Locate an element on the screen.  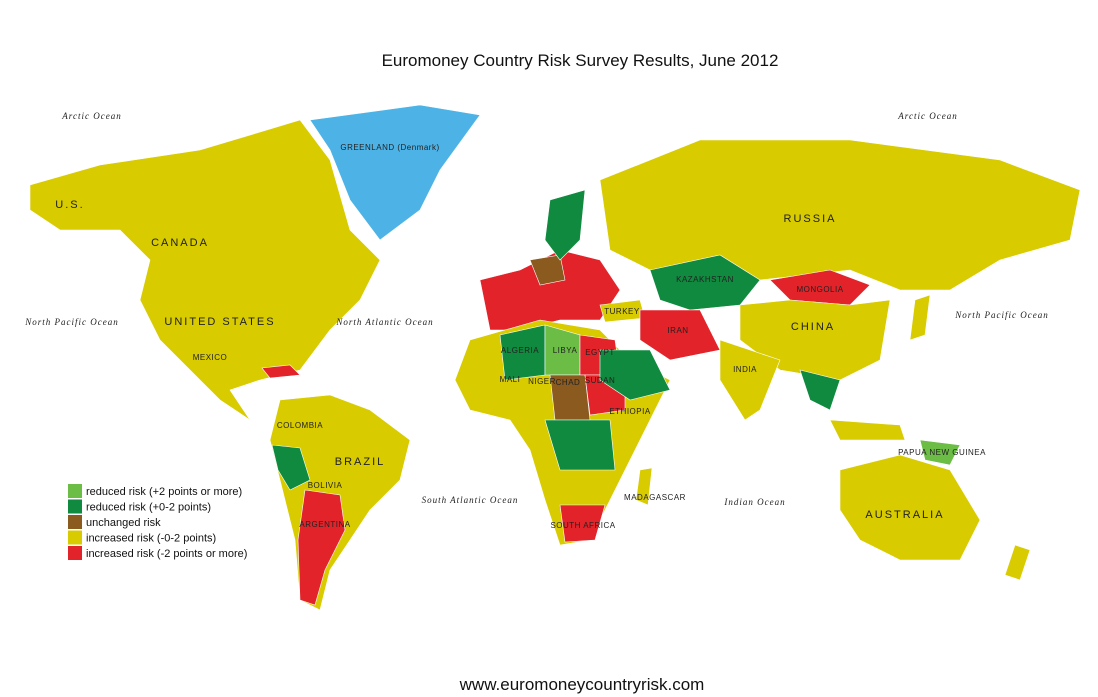
caribbean is located at coordinates (281, 371).